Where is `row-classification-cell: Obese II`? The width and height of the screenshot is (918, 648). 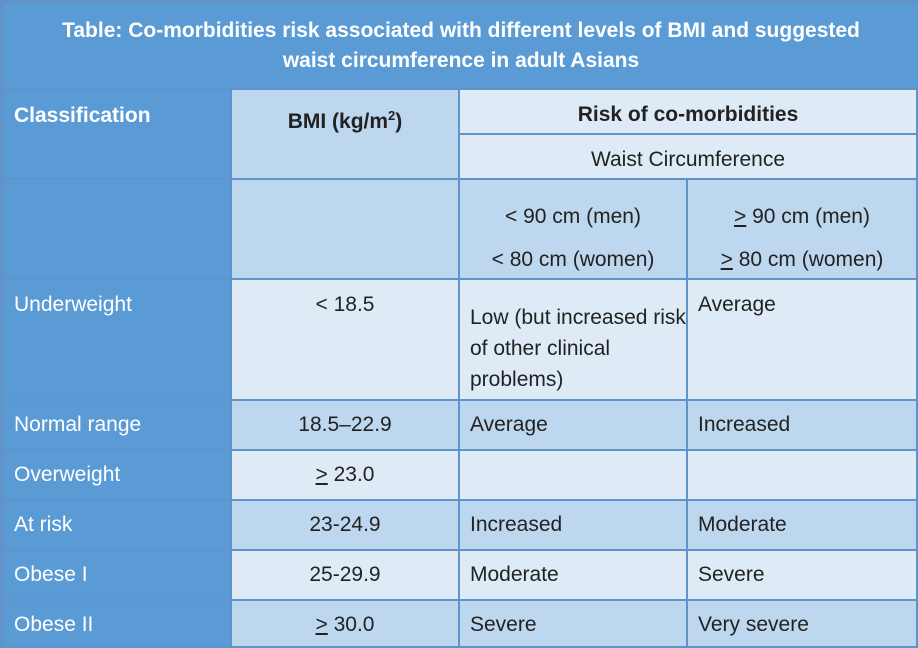
row-classification-cell: Obese II is located at coordinates (117, 623).